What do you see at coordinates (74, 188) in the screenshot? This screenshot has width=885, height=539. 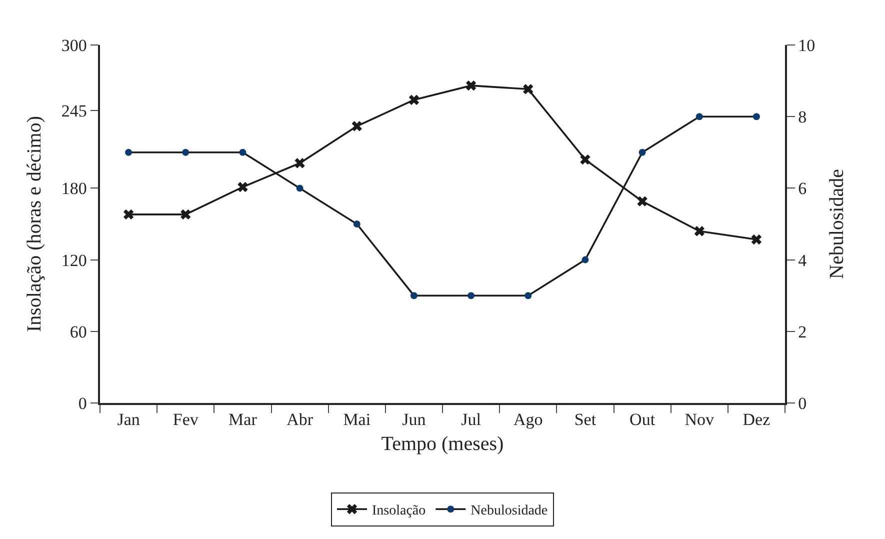 I see `y-tick-label: 180` at bounding box center [74, 188].